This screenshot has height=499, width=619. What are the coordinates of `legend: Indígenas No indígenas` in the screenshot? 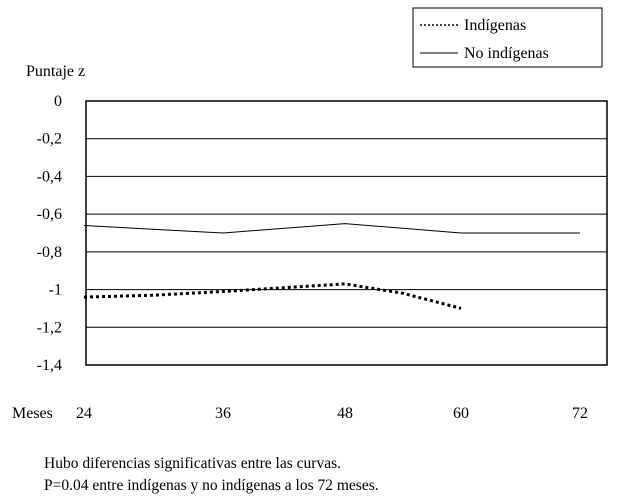 It's located at (507, 37).